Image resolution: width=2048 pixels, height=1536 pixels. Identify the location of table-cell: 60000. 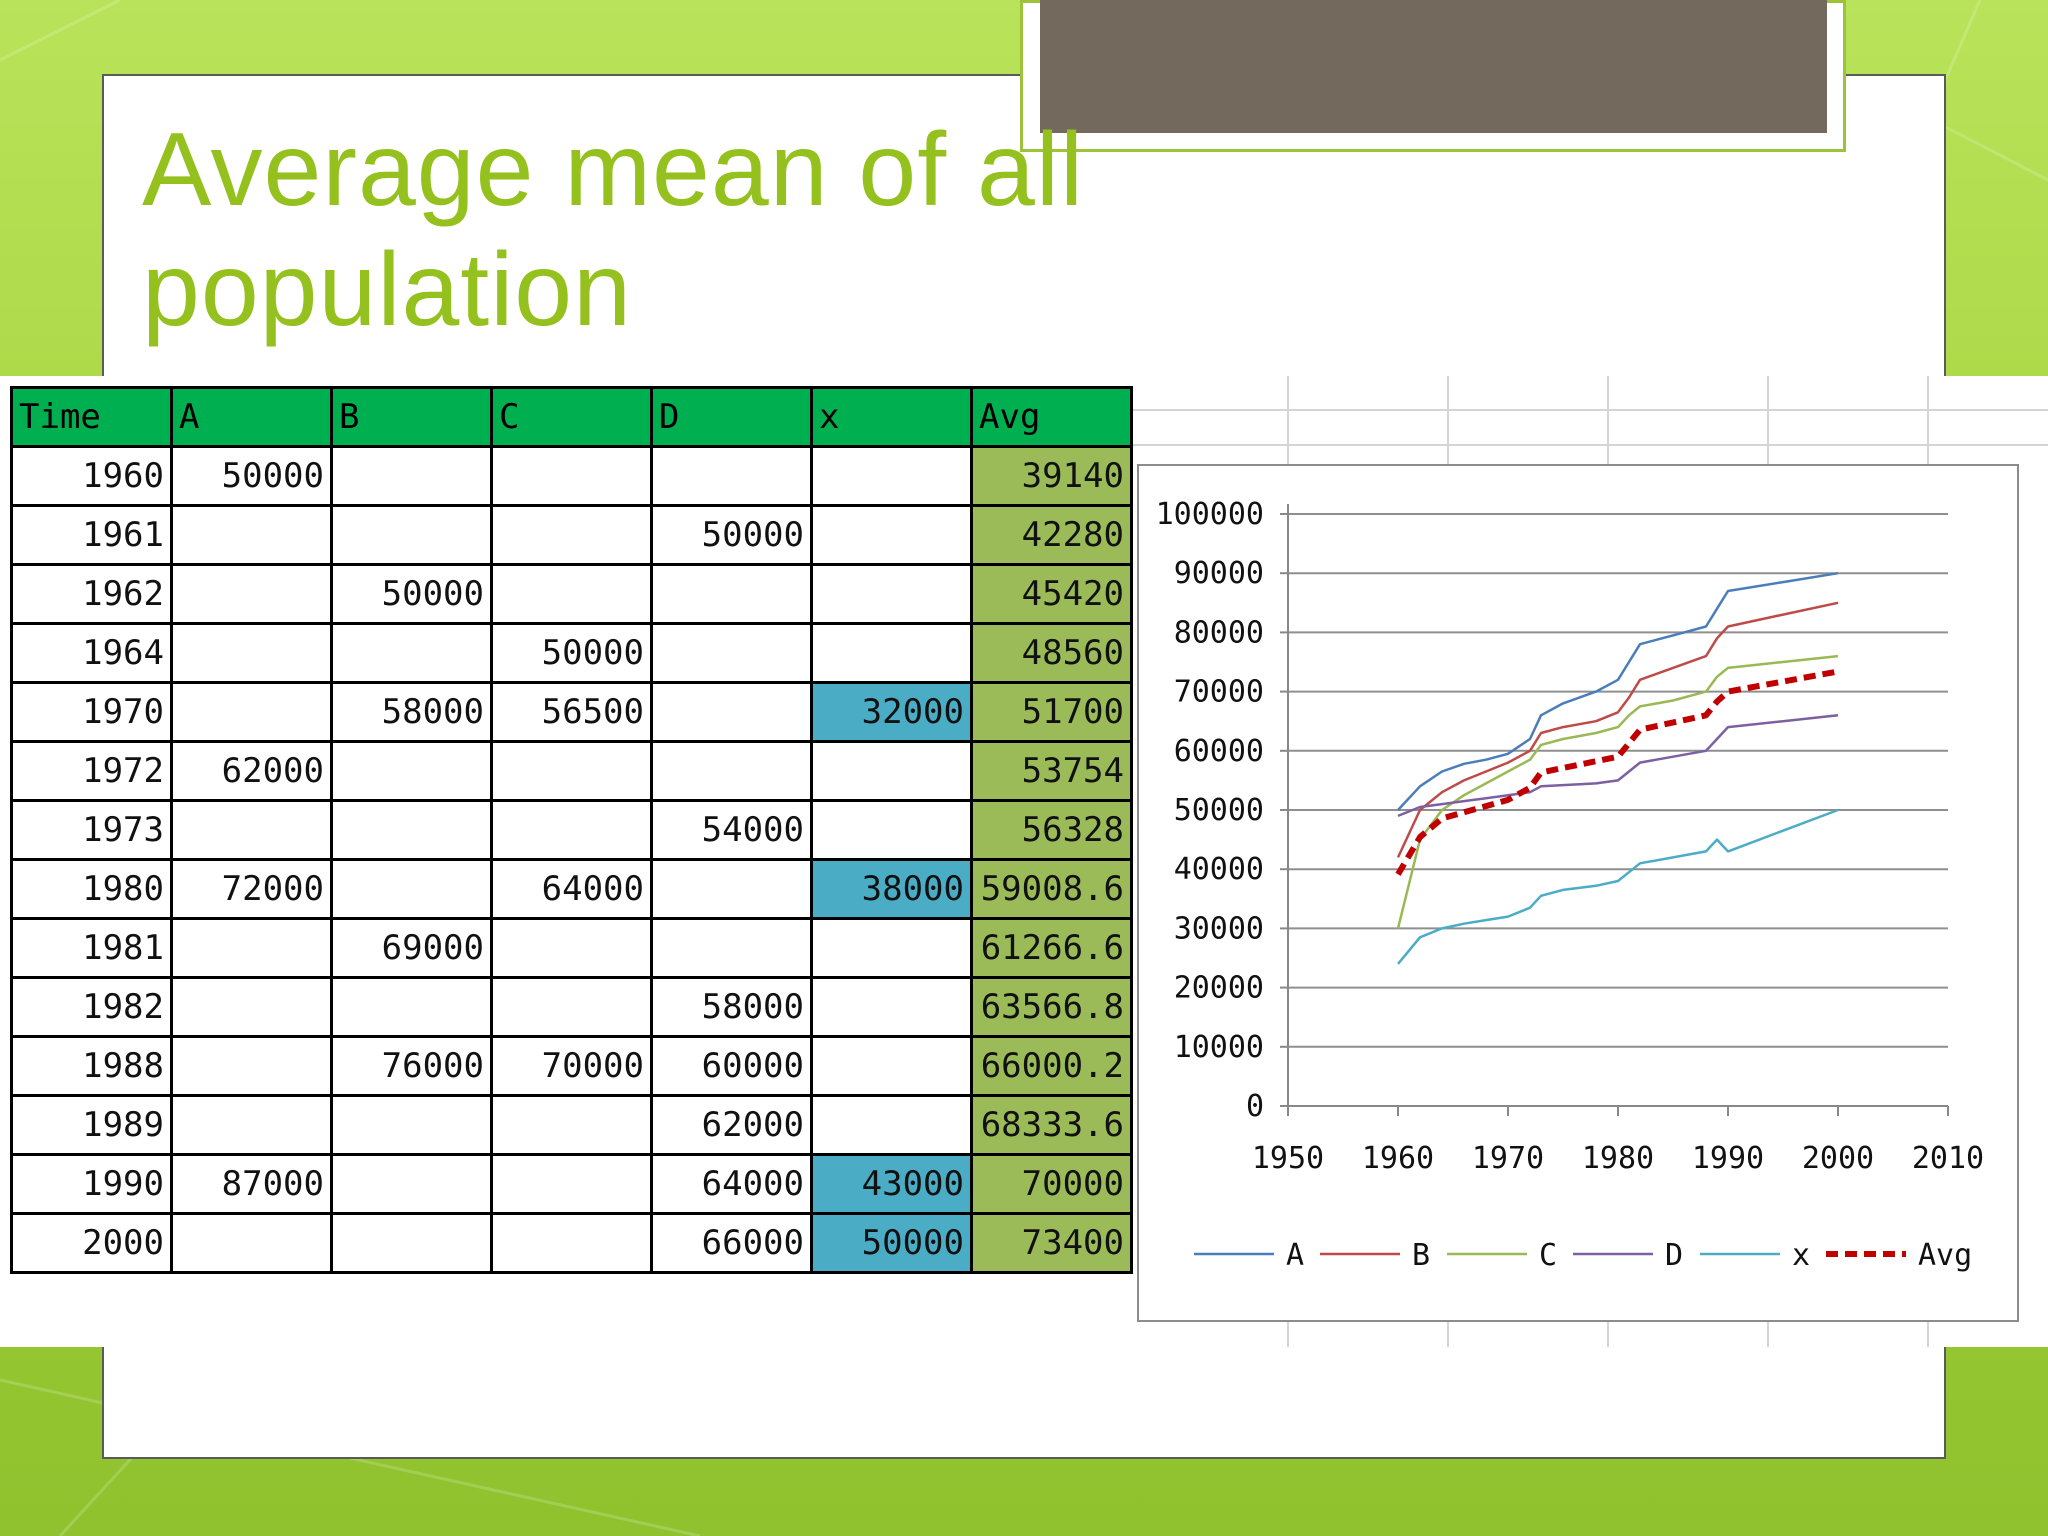
(731, 1066).